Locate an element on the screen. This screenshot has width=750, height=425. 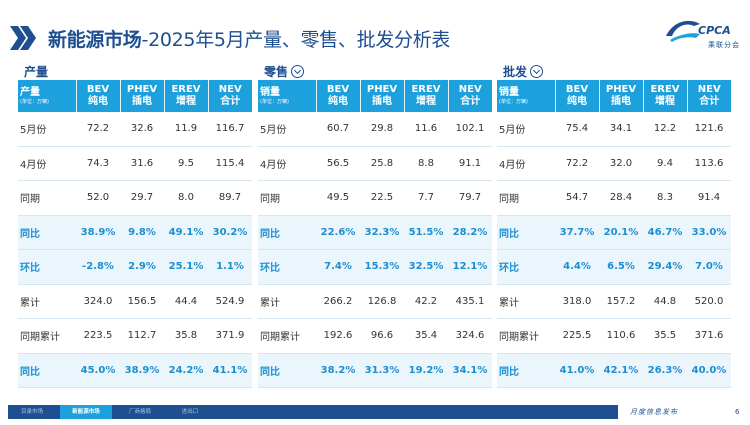
table-cell-phev: 96.6 is located at coordinates (382, 336).